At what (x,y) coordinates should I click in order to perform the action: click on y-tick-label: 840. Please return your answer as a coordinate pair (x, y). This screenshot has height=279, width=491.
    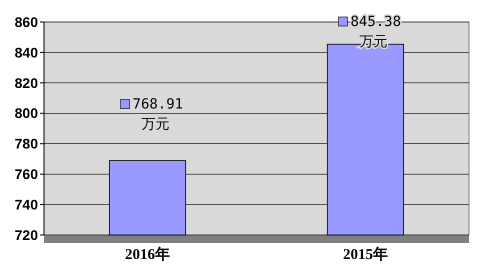
    Looking at the image, I should click on (26, 52).